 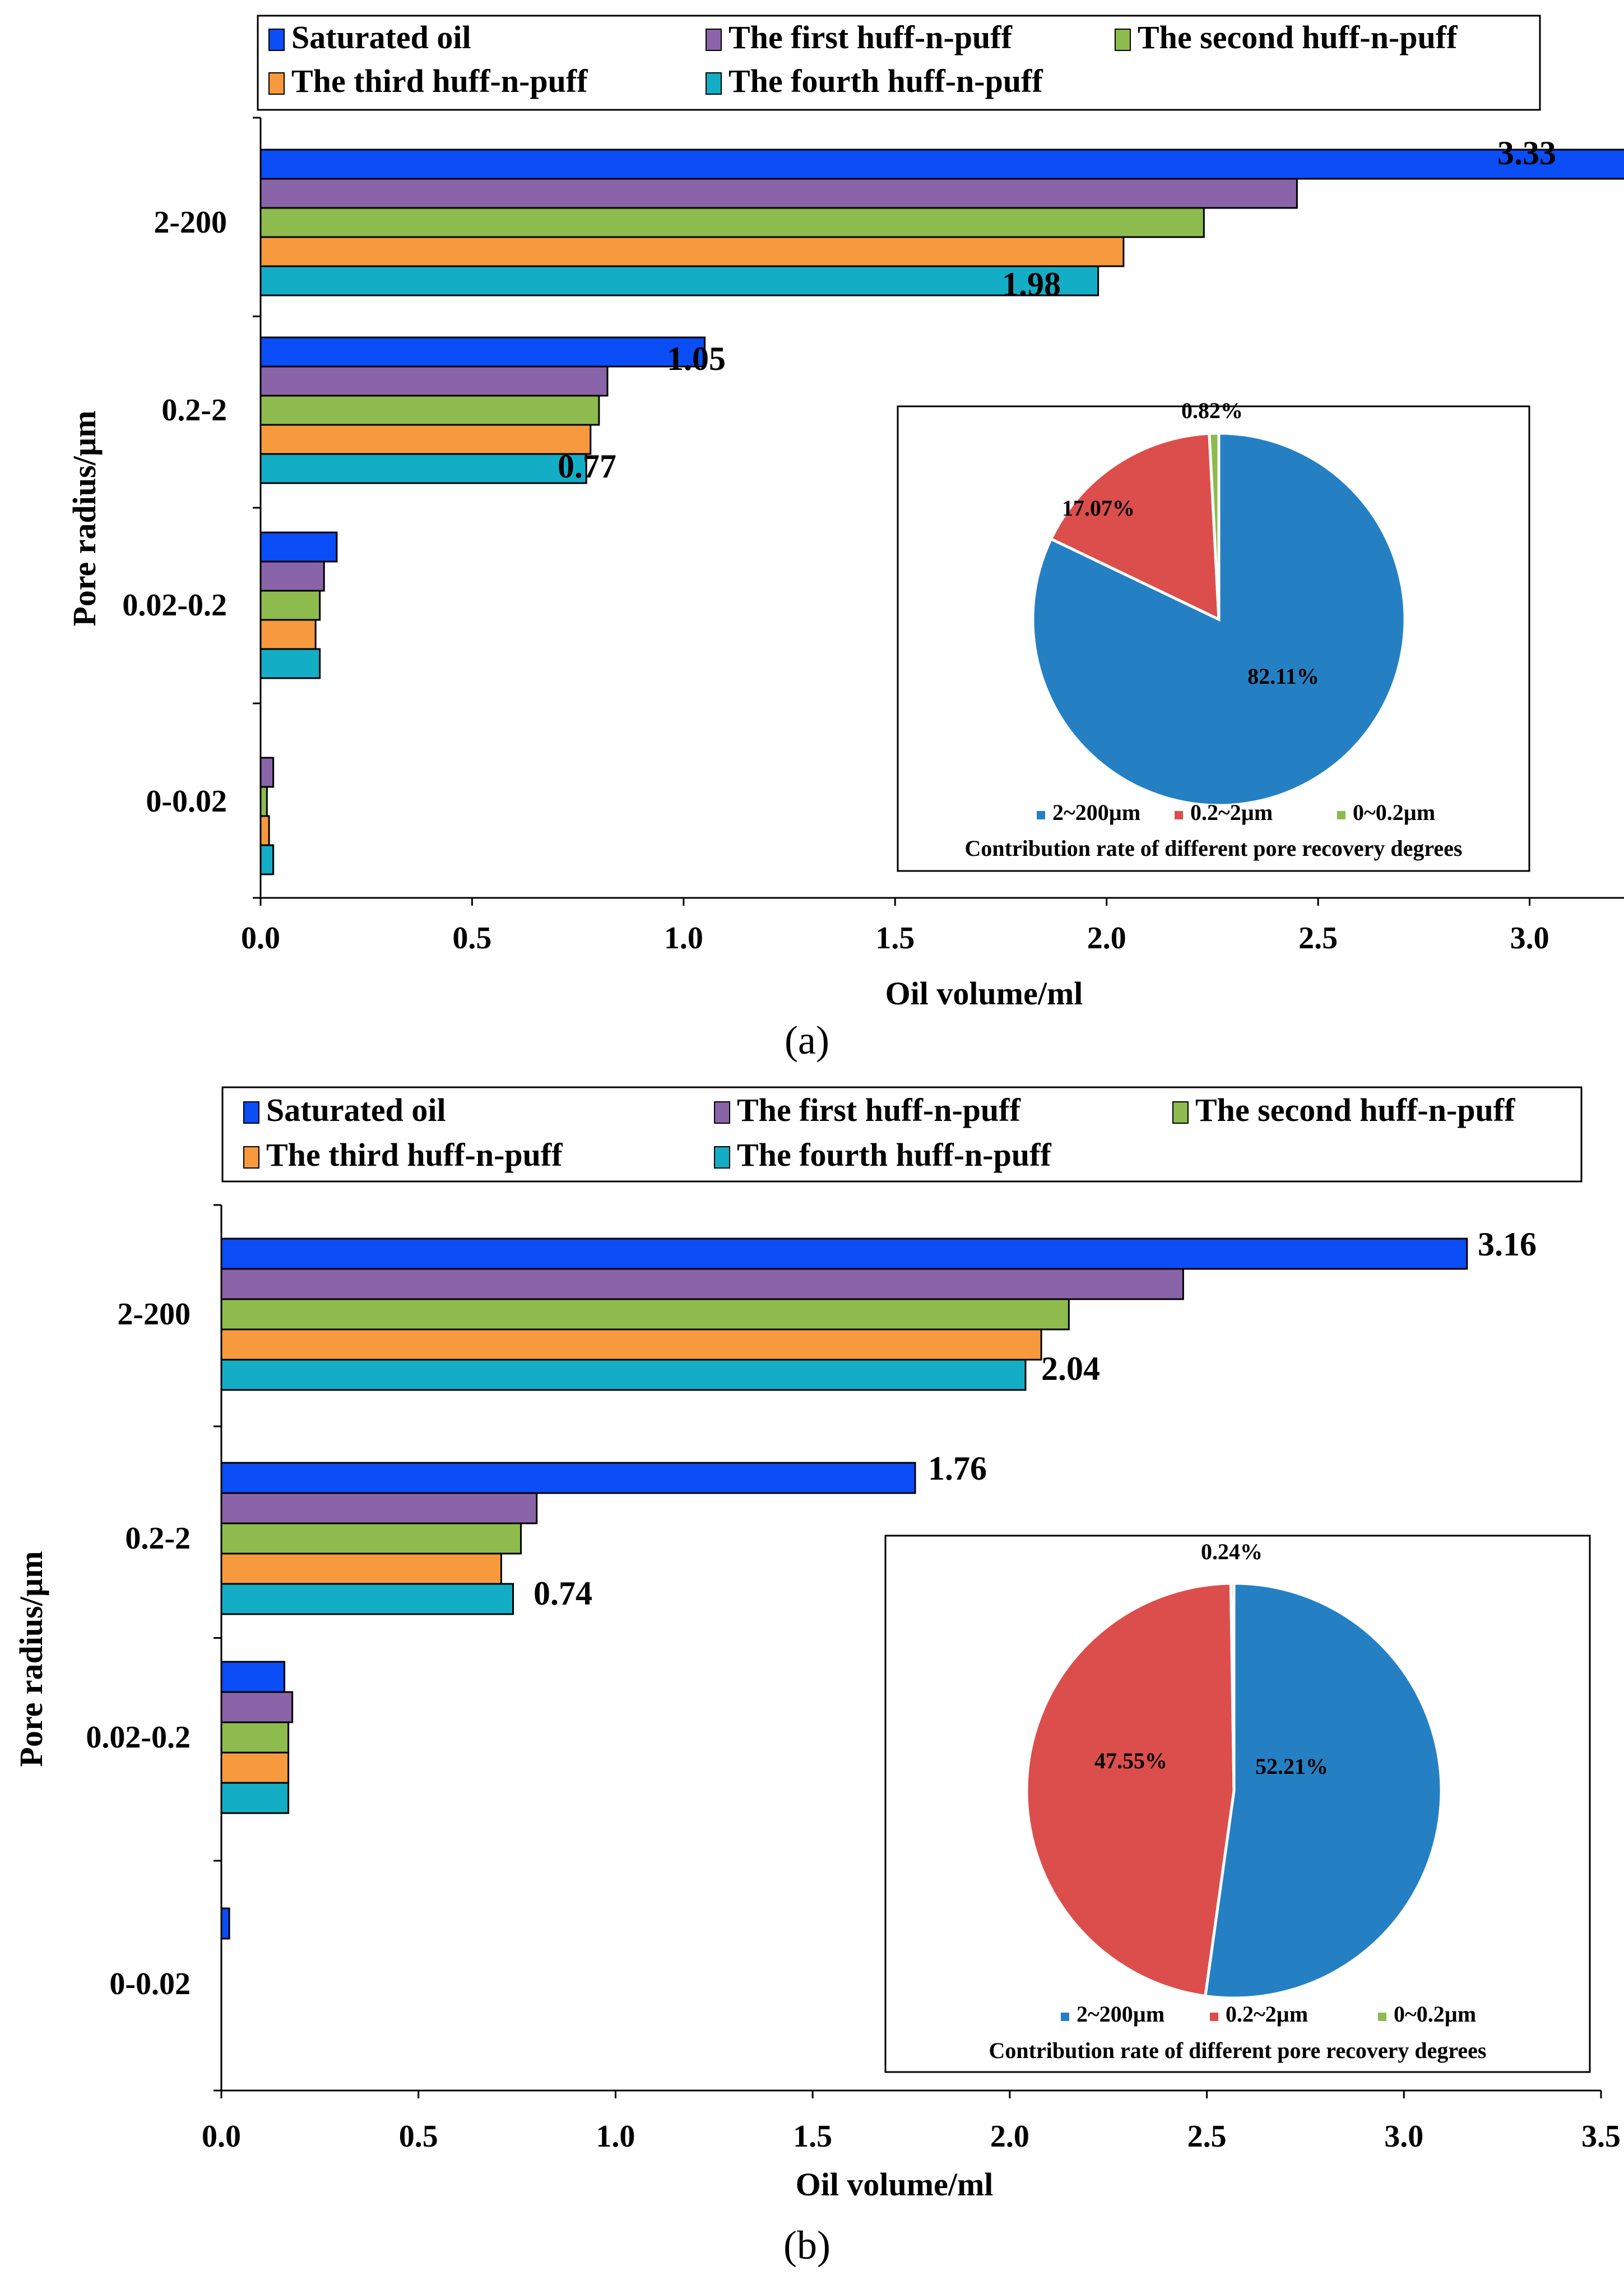 I want to click on data-label: 2.04, so click(x=1071, y=1368).